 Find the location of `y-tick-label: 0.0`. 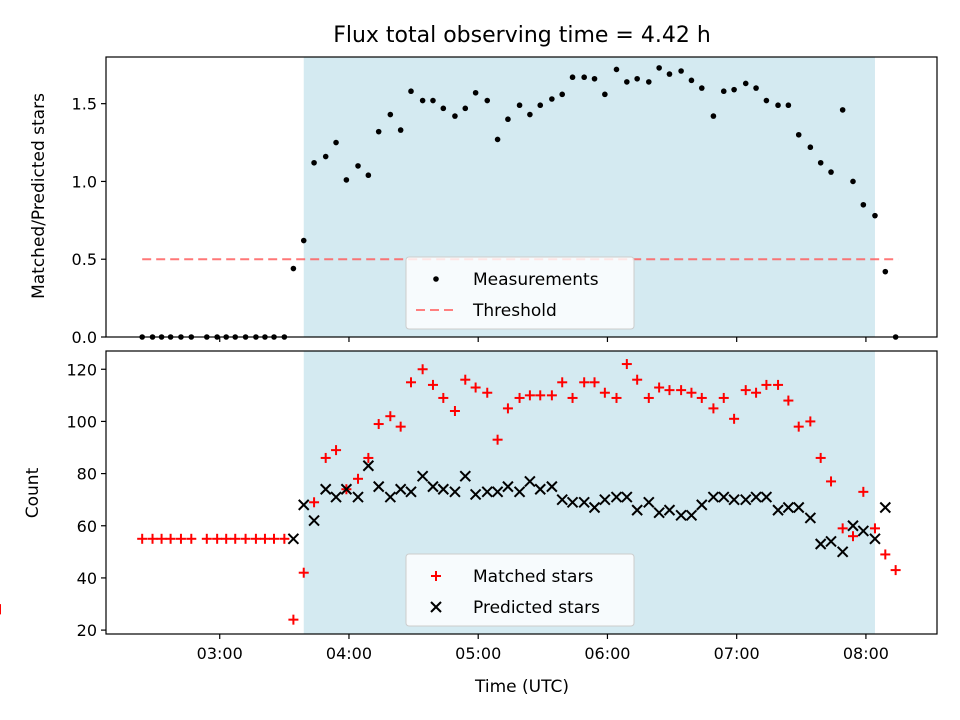

y-tick-label: 0.0 is located at coordinates (84, 337).